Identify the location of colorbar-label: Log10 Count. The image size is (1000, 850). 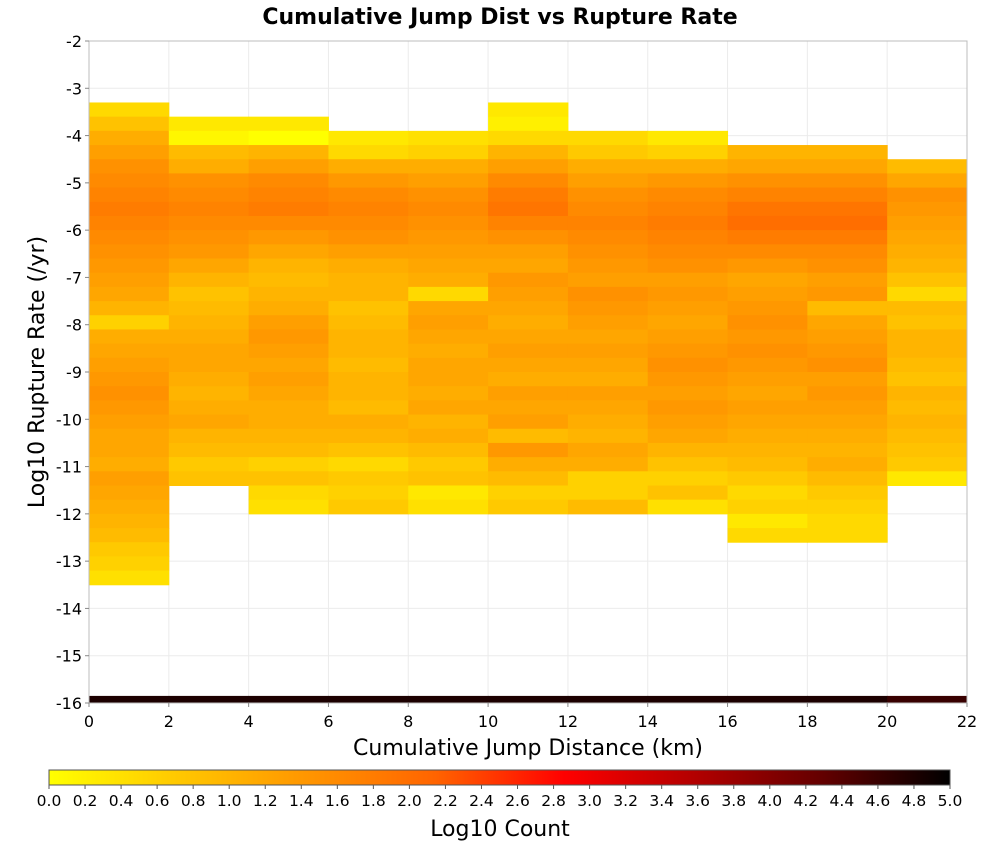
(500, 829).